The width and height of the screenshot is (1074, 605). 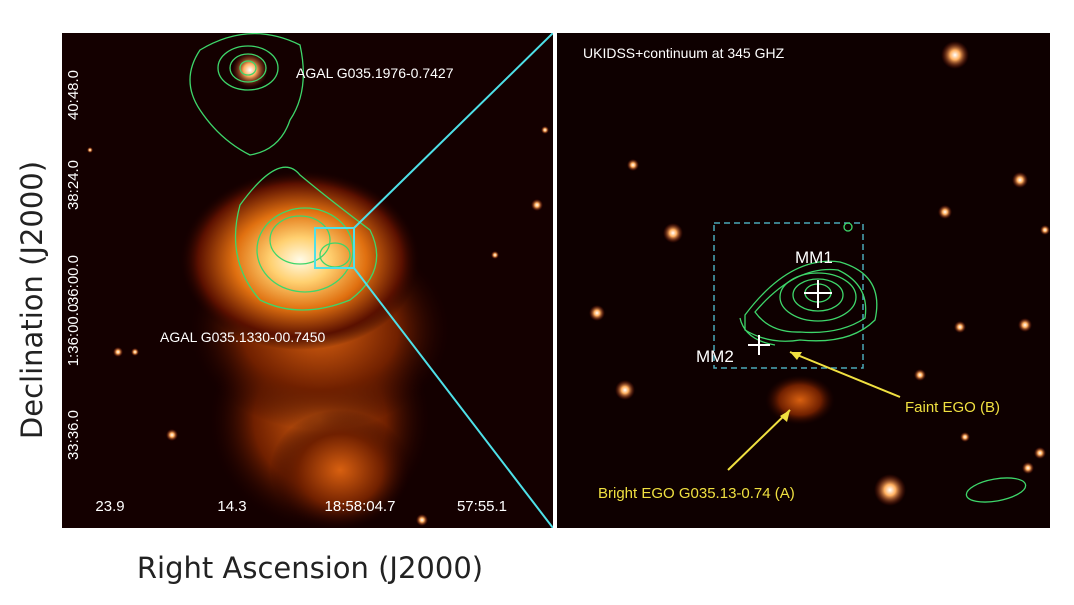 What do you see at coordinates (360, 506) in the screenshot?
I see `x-tick-label: 18:58:04.7` at bounding box center [360, 506].